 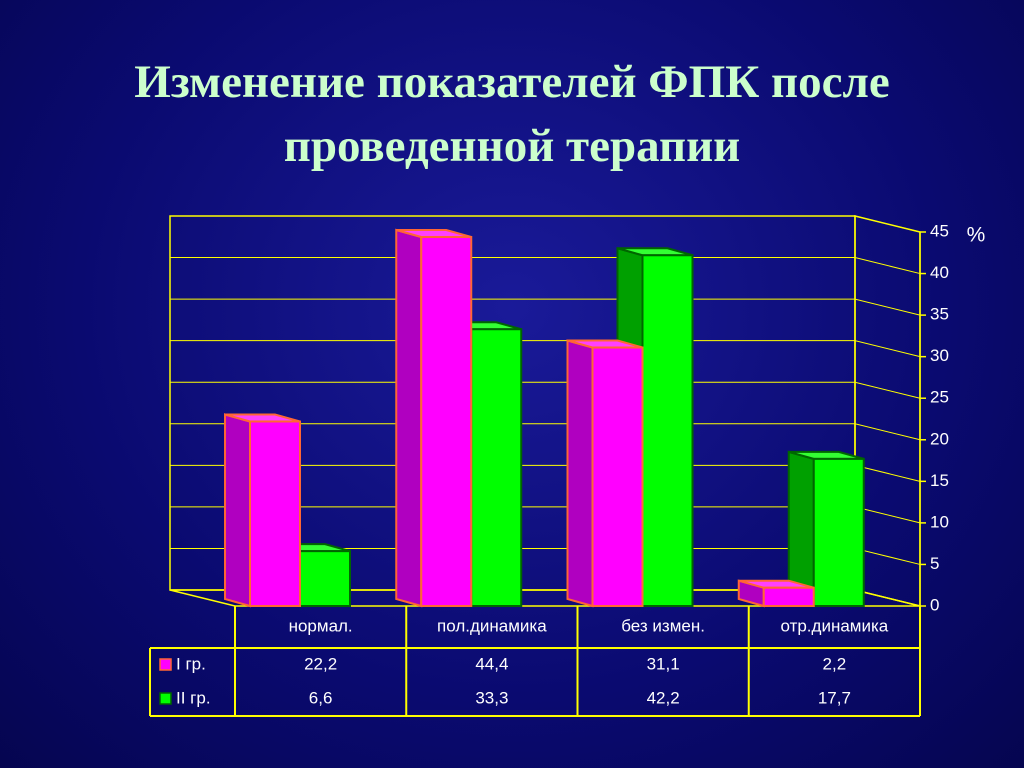 I want to click on y-tick-label: 35, so click(x=939, y=314).